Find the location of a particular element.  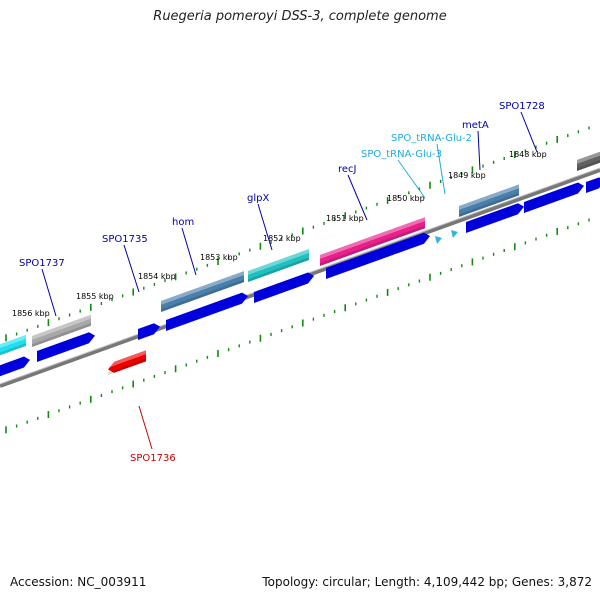

cds-reverse-spo1736 is located at coordinates (127, 361).